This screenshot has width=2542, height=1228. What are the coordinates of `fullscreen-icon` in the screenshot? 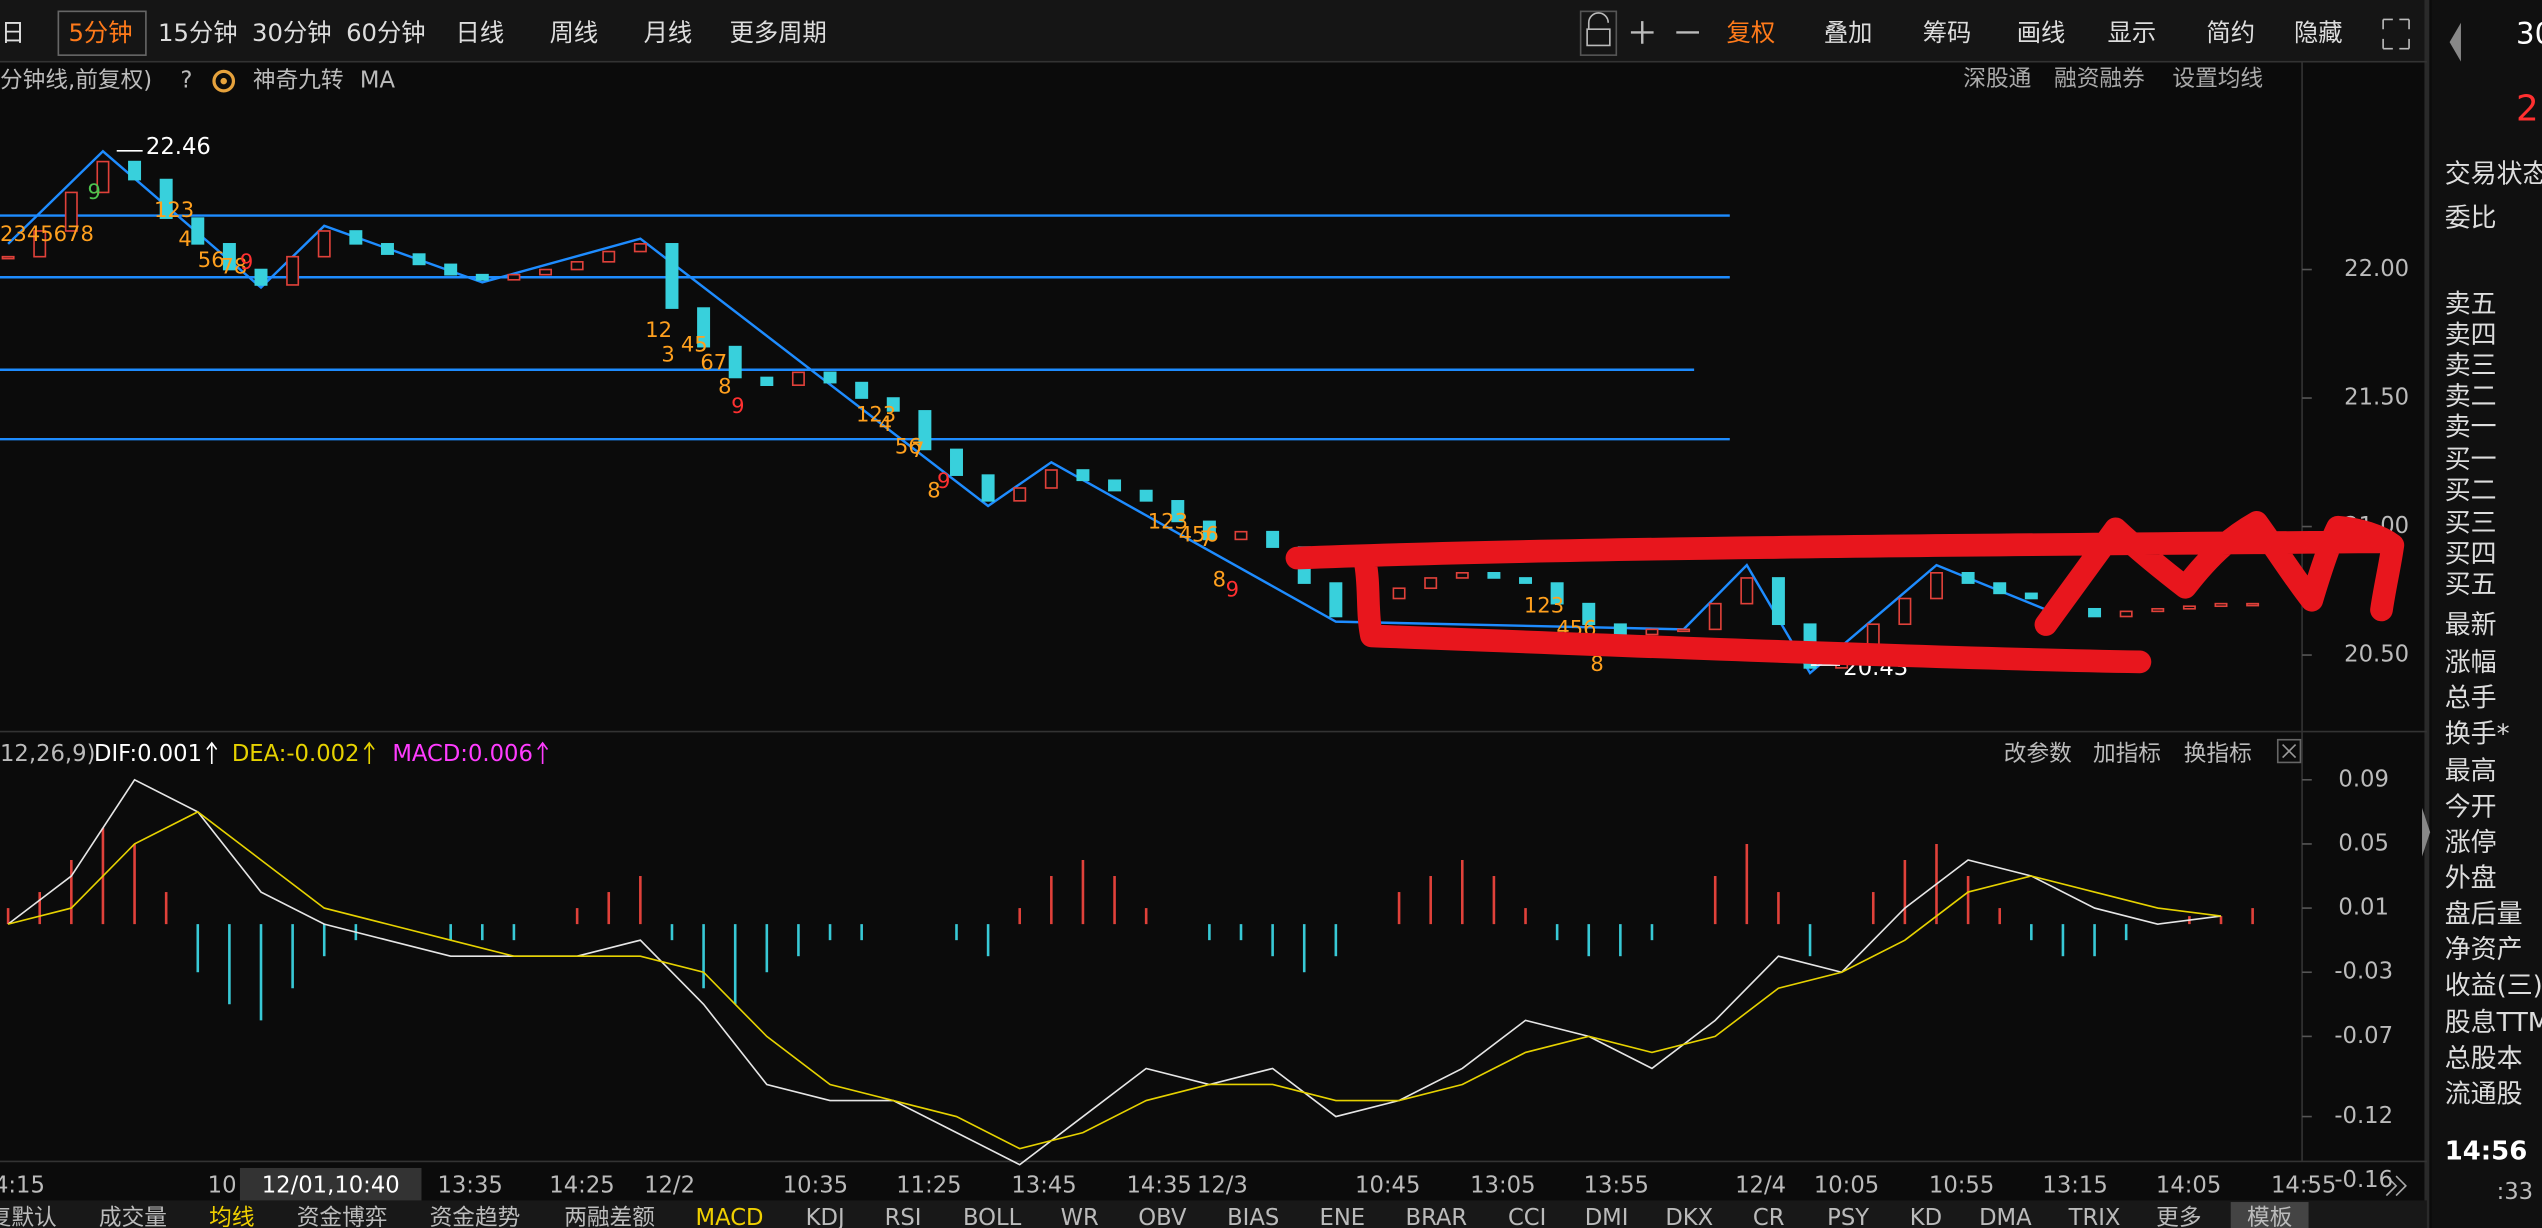 It's located at (2396, 34).